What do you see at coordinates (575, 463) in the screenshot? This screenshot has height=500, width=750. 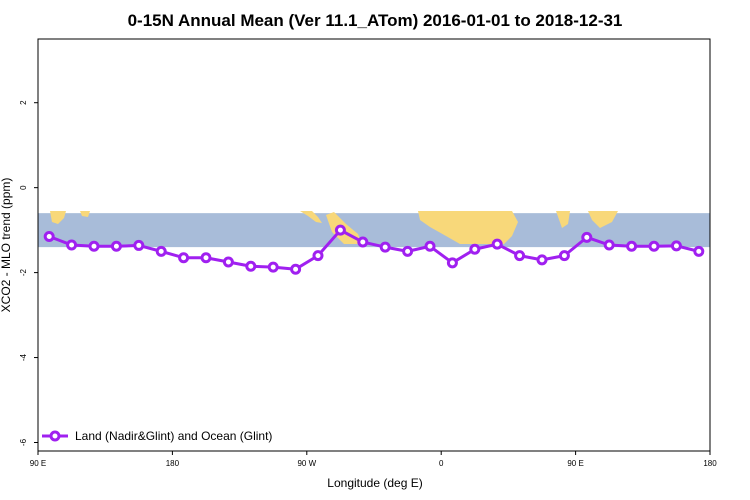 I see `x-tick-label-4: 90 E` at bounding box center [575, 463].